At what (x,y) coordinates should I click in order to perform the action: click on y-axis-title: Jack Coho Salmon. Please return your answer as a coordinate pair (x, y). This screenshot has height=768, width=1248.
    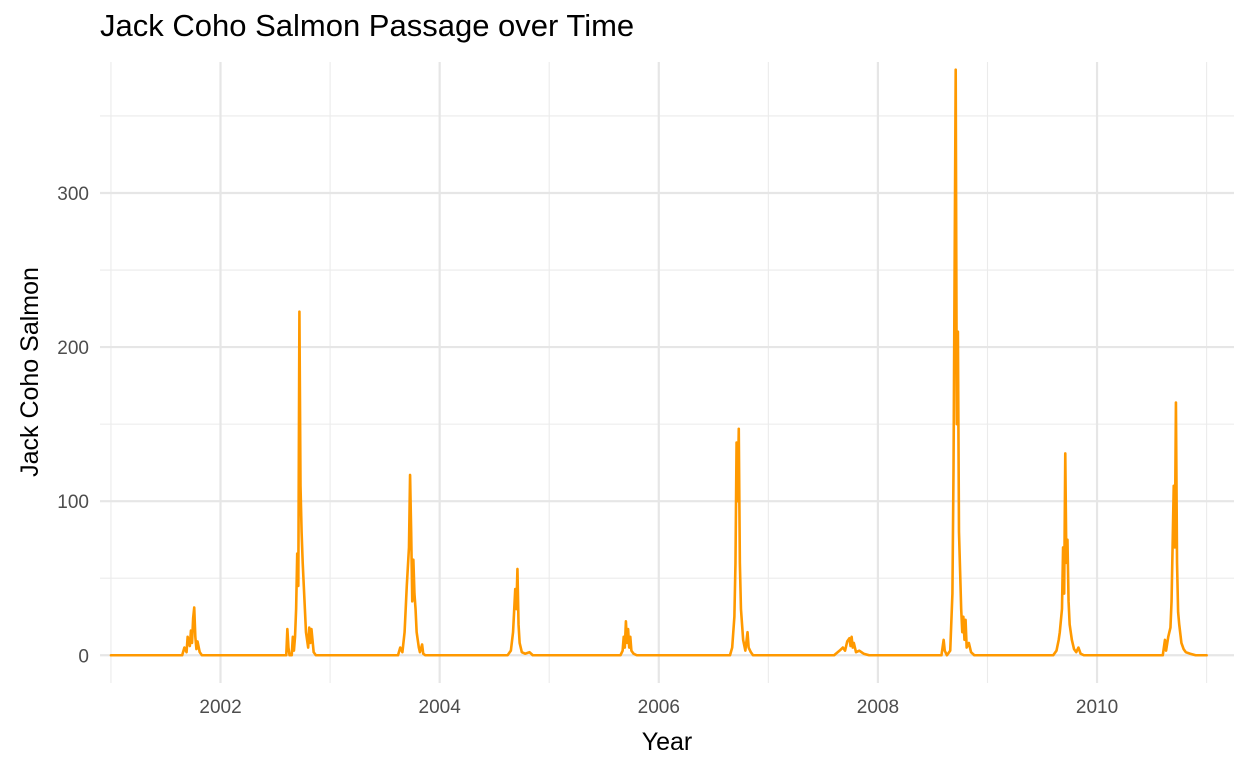
    Looking at the image, I should click on (30, 372).